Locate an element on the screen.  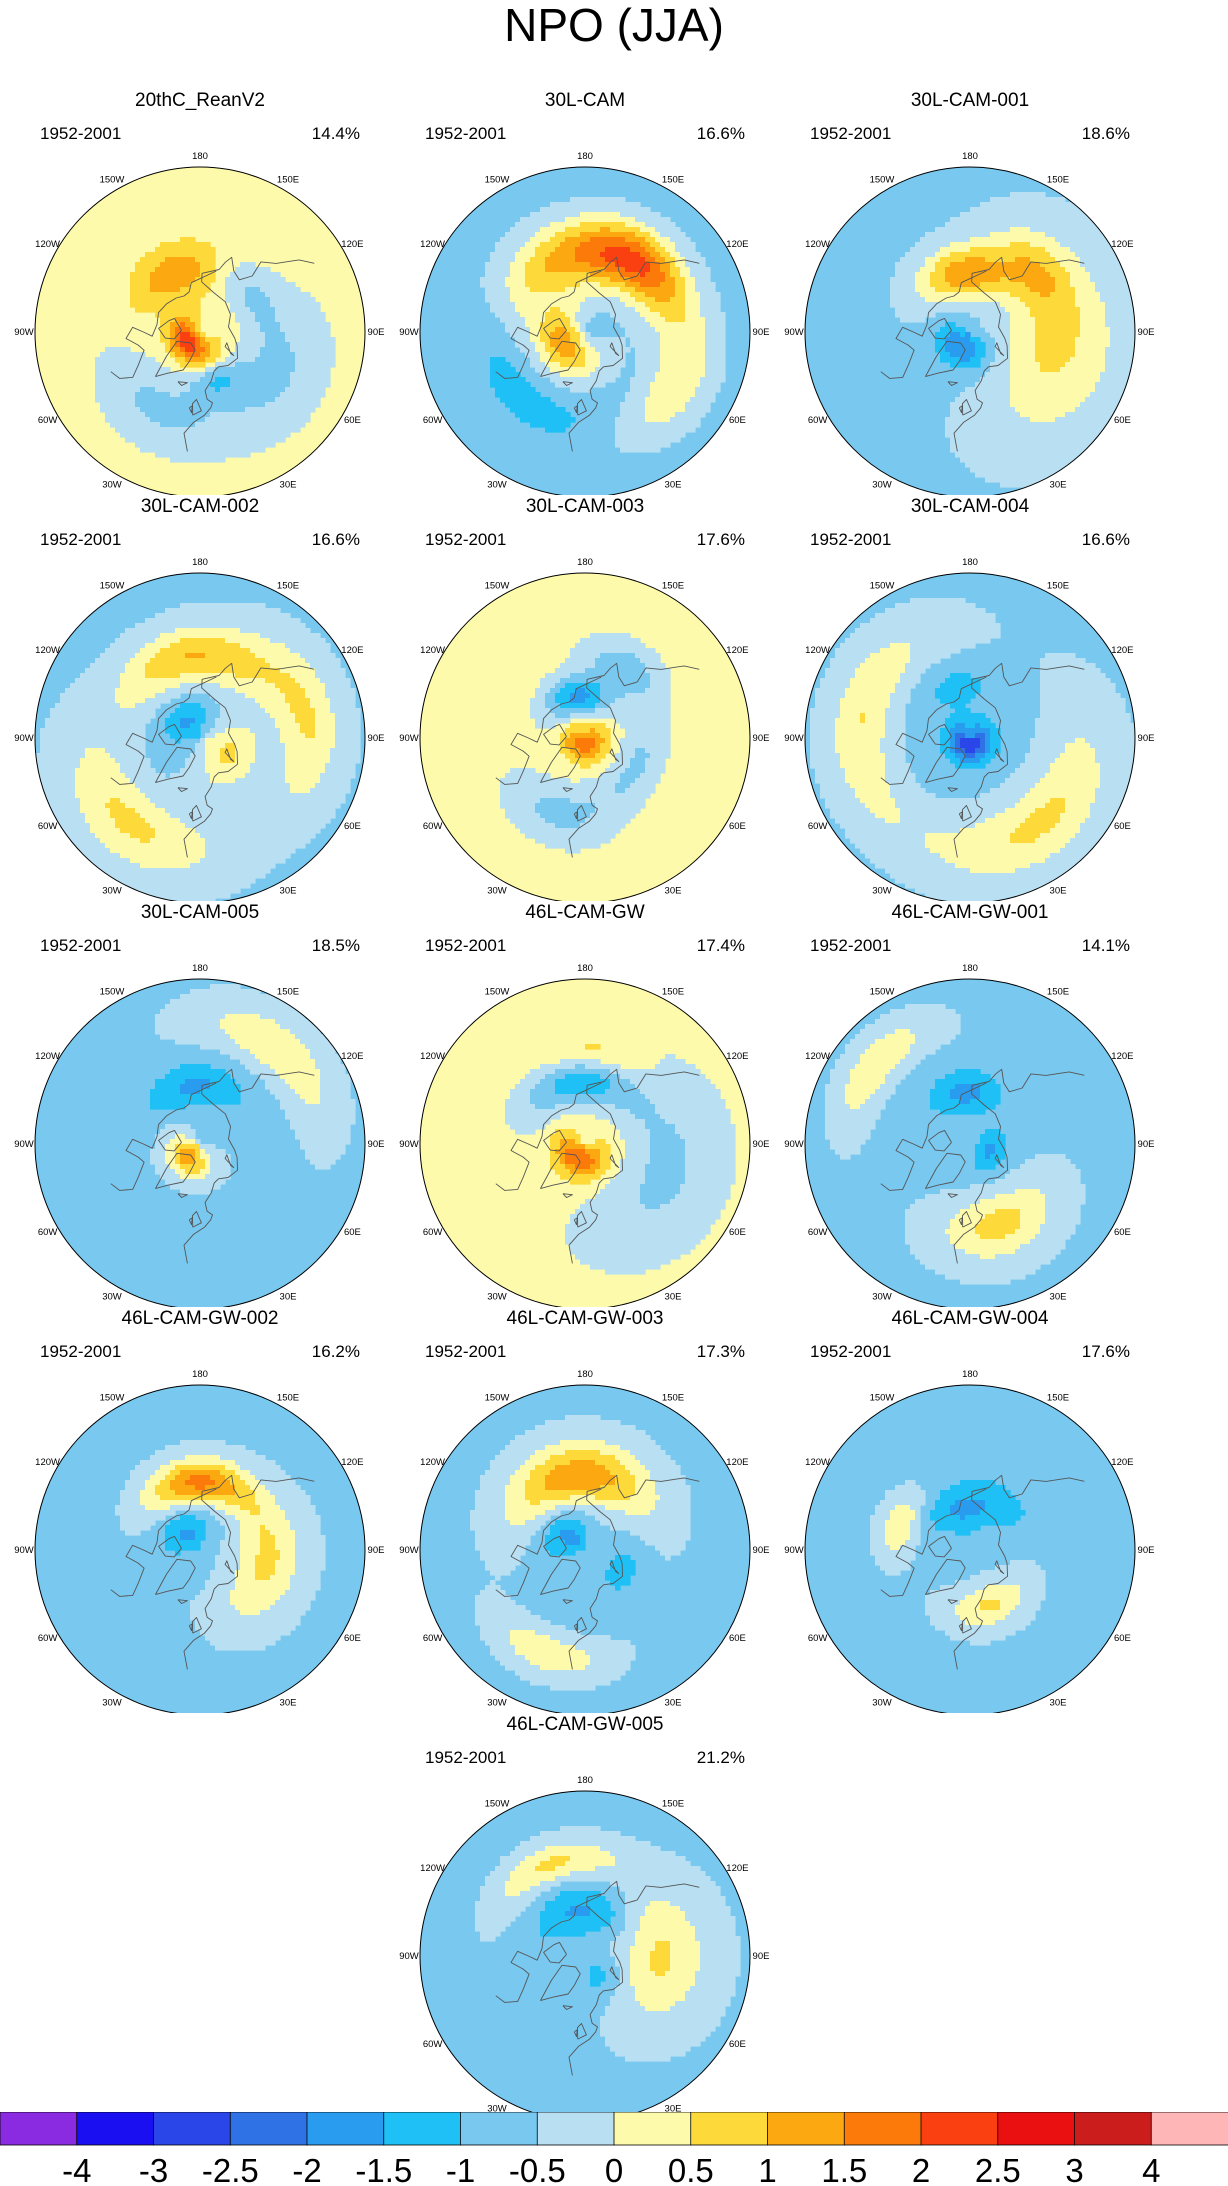
colorbar-tick-label: -3 is located at coordinates (153, 2169).